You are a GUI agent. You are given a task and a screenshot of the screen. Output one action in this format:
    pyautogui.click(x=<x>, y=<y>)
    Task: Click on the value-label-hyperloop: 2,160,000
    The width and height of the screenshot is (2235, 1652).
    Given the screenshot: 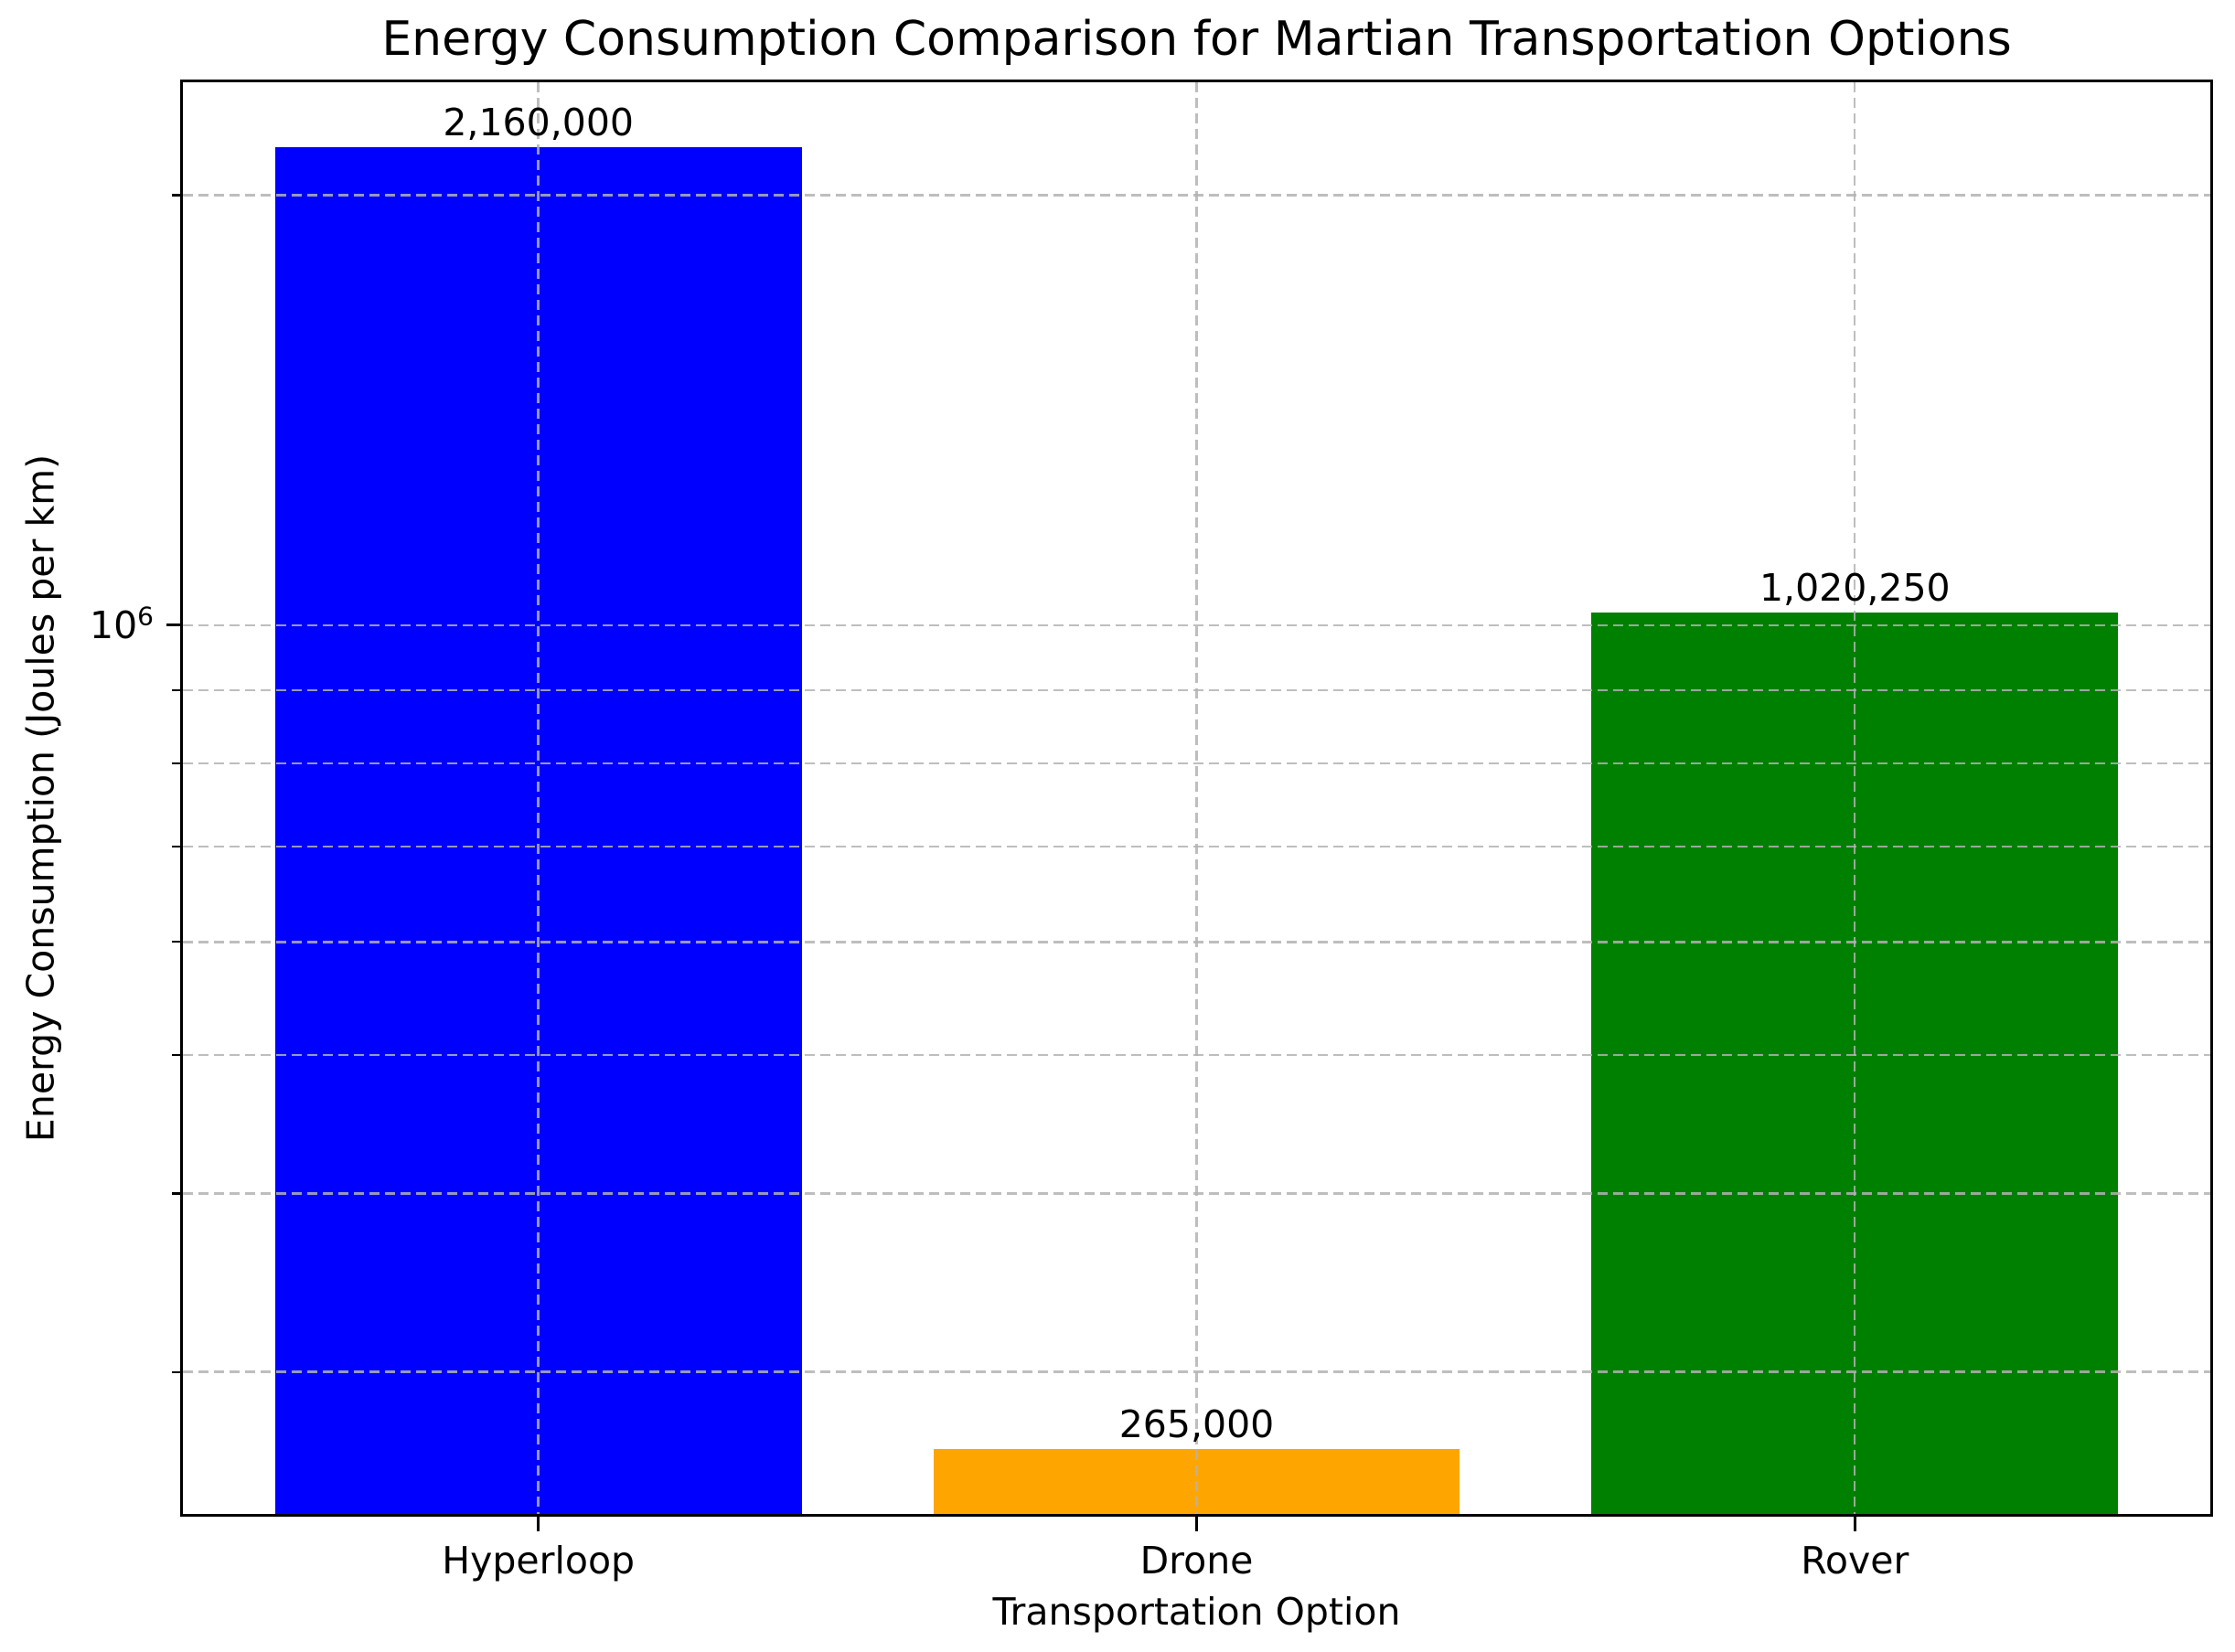 What is the action you would take?
    pyautogui.click(x=539, y=123)
    